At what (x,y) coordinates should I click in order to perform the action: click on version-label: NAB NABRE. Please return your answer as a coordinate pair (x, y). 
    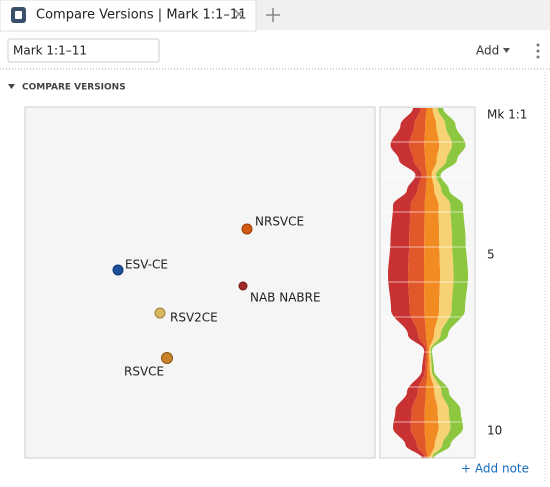
    Looking at the image, I should click on (285, 298).